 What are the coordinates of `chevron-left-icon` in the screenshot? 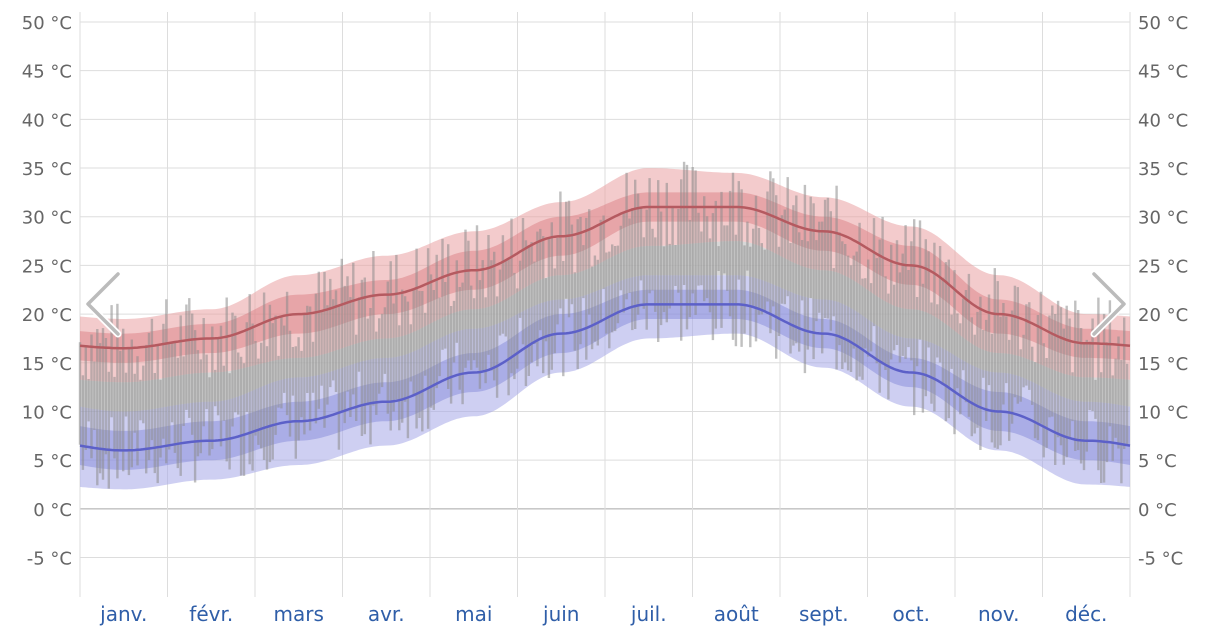 It's located at (103, 304).